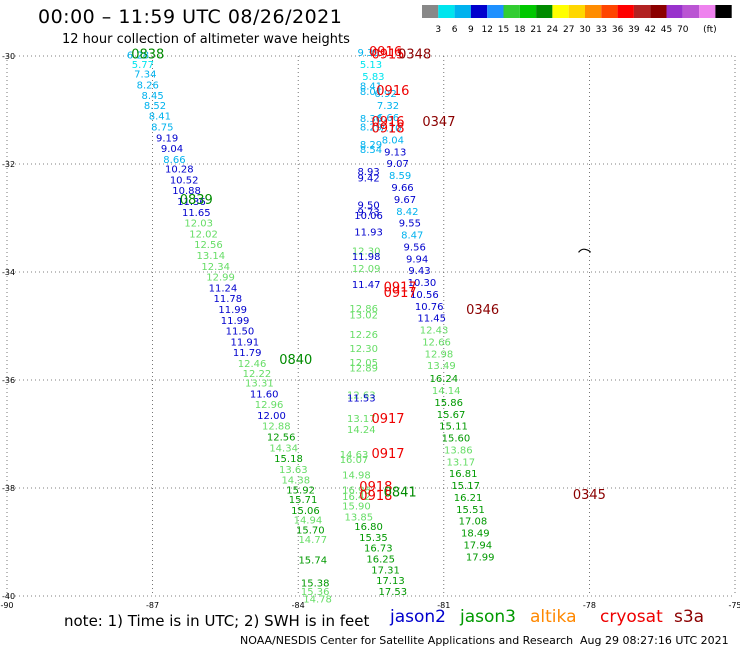 This screenshot has width=740, height=650. What do you see at coordinates (8, 380) in the screenshot?
I see `lat-tick-label: -36` at bounding box center [8, 380].